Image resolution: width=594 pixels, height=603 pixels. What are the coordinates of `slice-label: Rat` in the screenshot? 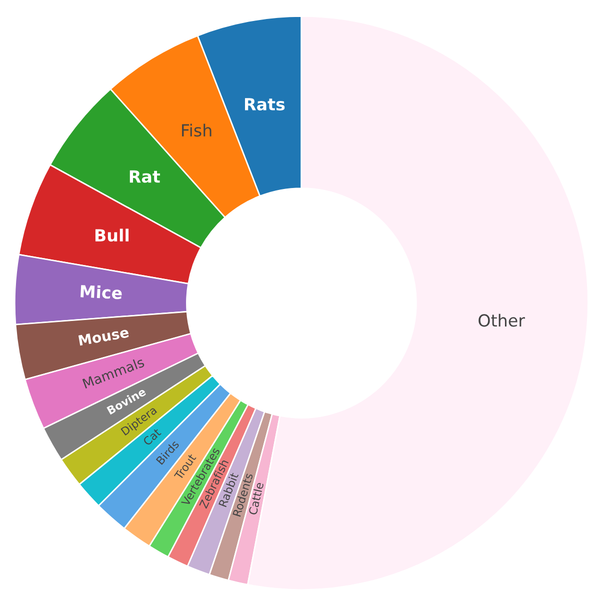 It's located at (145, 176).